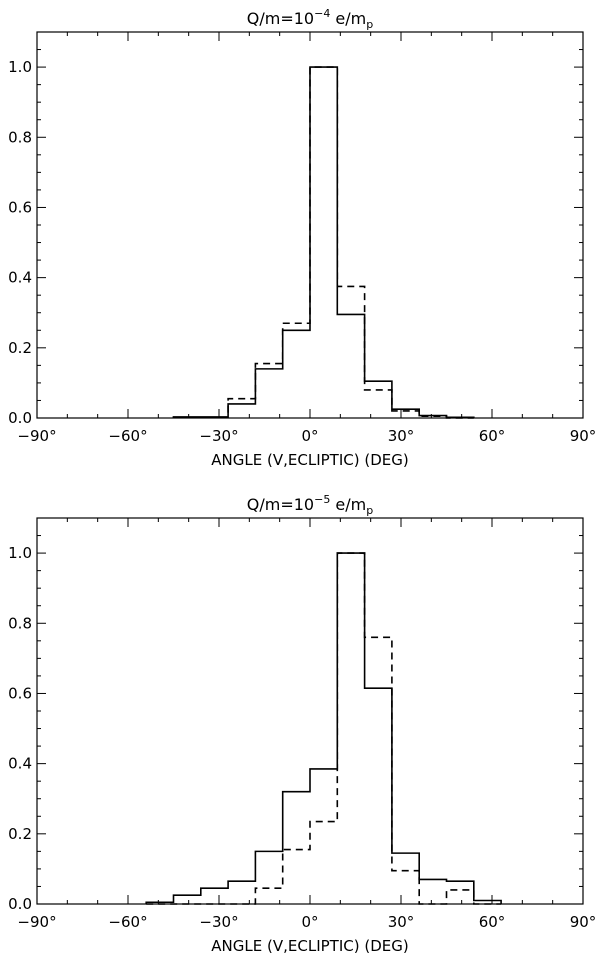 The width and height of the screenshot is (600, 964). Describe the element at coordinates (310, 19) in the screenshot. I see `chart-title: Q/m=10−4 e/mp` at that location.